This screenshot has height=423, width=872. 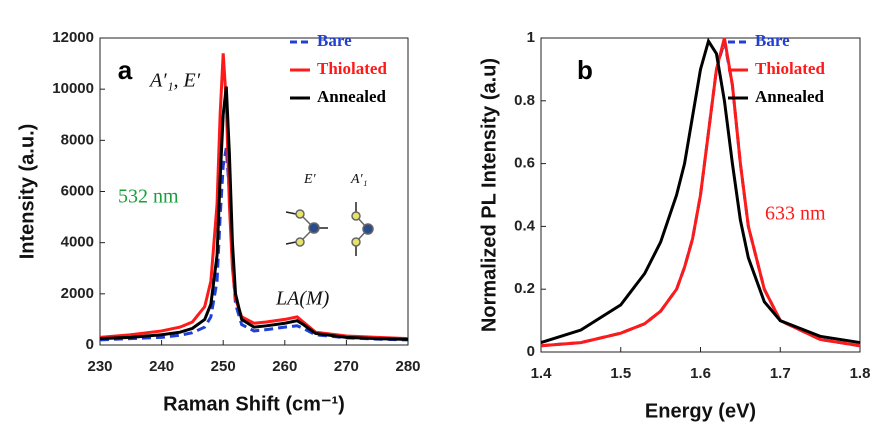 What do you see at coordinates (700, 373) in the screenshot?
I see `x-tick-label: 1.6` at bounding box center [700, 373].